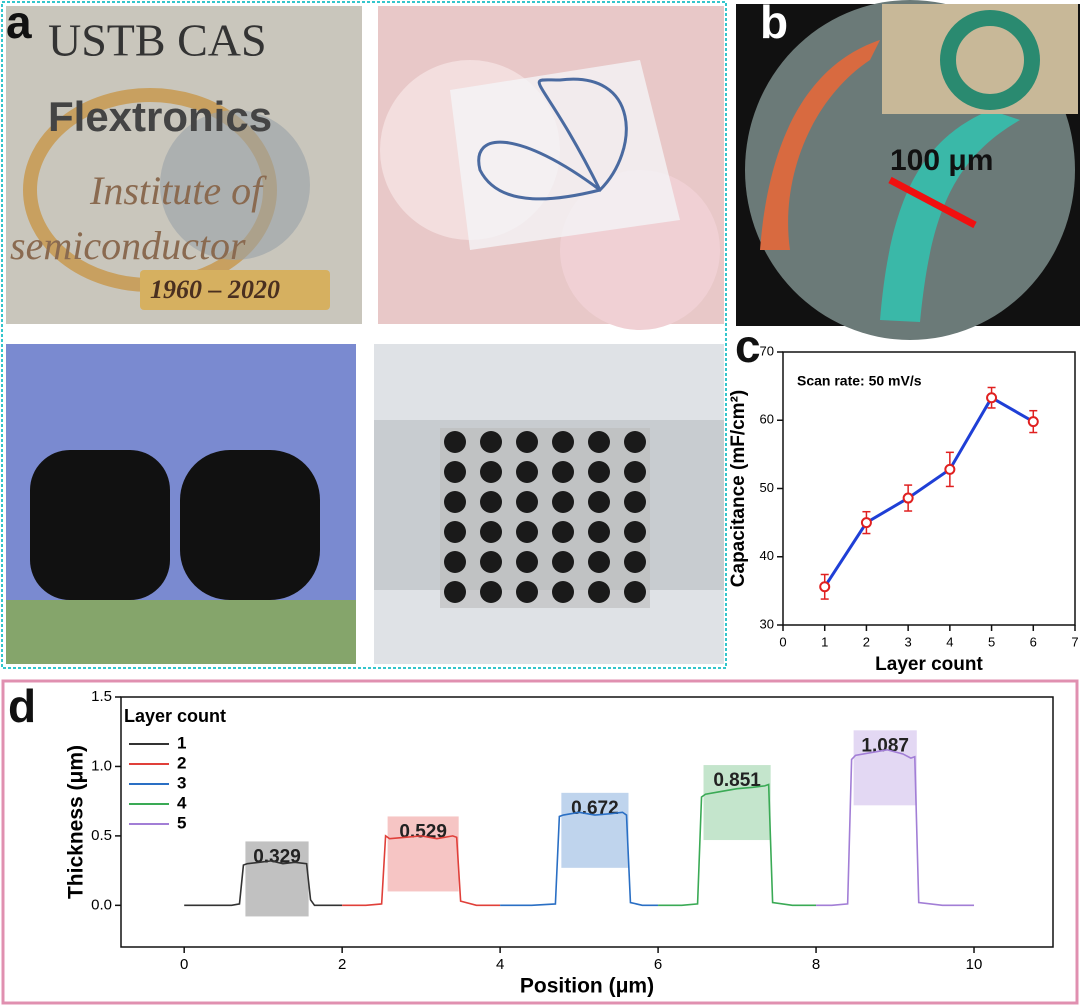 This screenshot has width=1080, height=1006. Describe the element at coordinates (181, 632) in the screenshot. I see `leaves` at that location.